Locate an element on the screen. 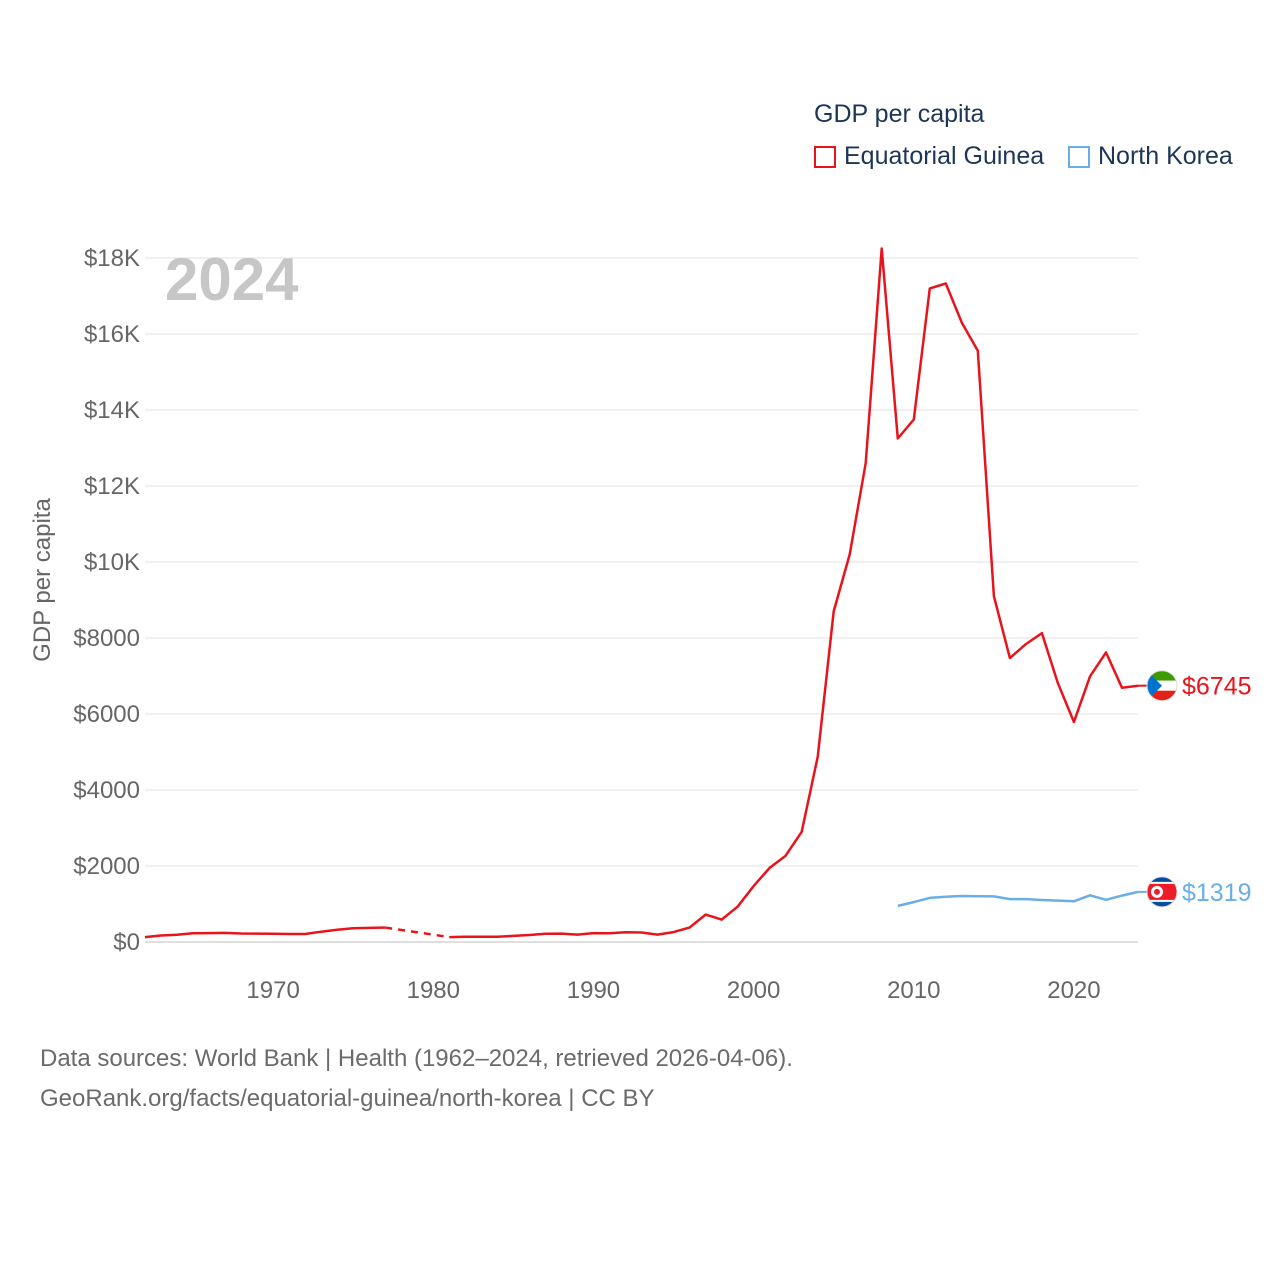 The height and width of the screenshot is (1280, 1280). legend-item-north-korea: North Korea is located at coordinates (1150, 156).